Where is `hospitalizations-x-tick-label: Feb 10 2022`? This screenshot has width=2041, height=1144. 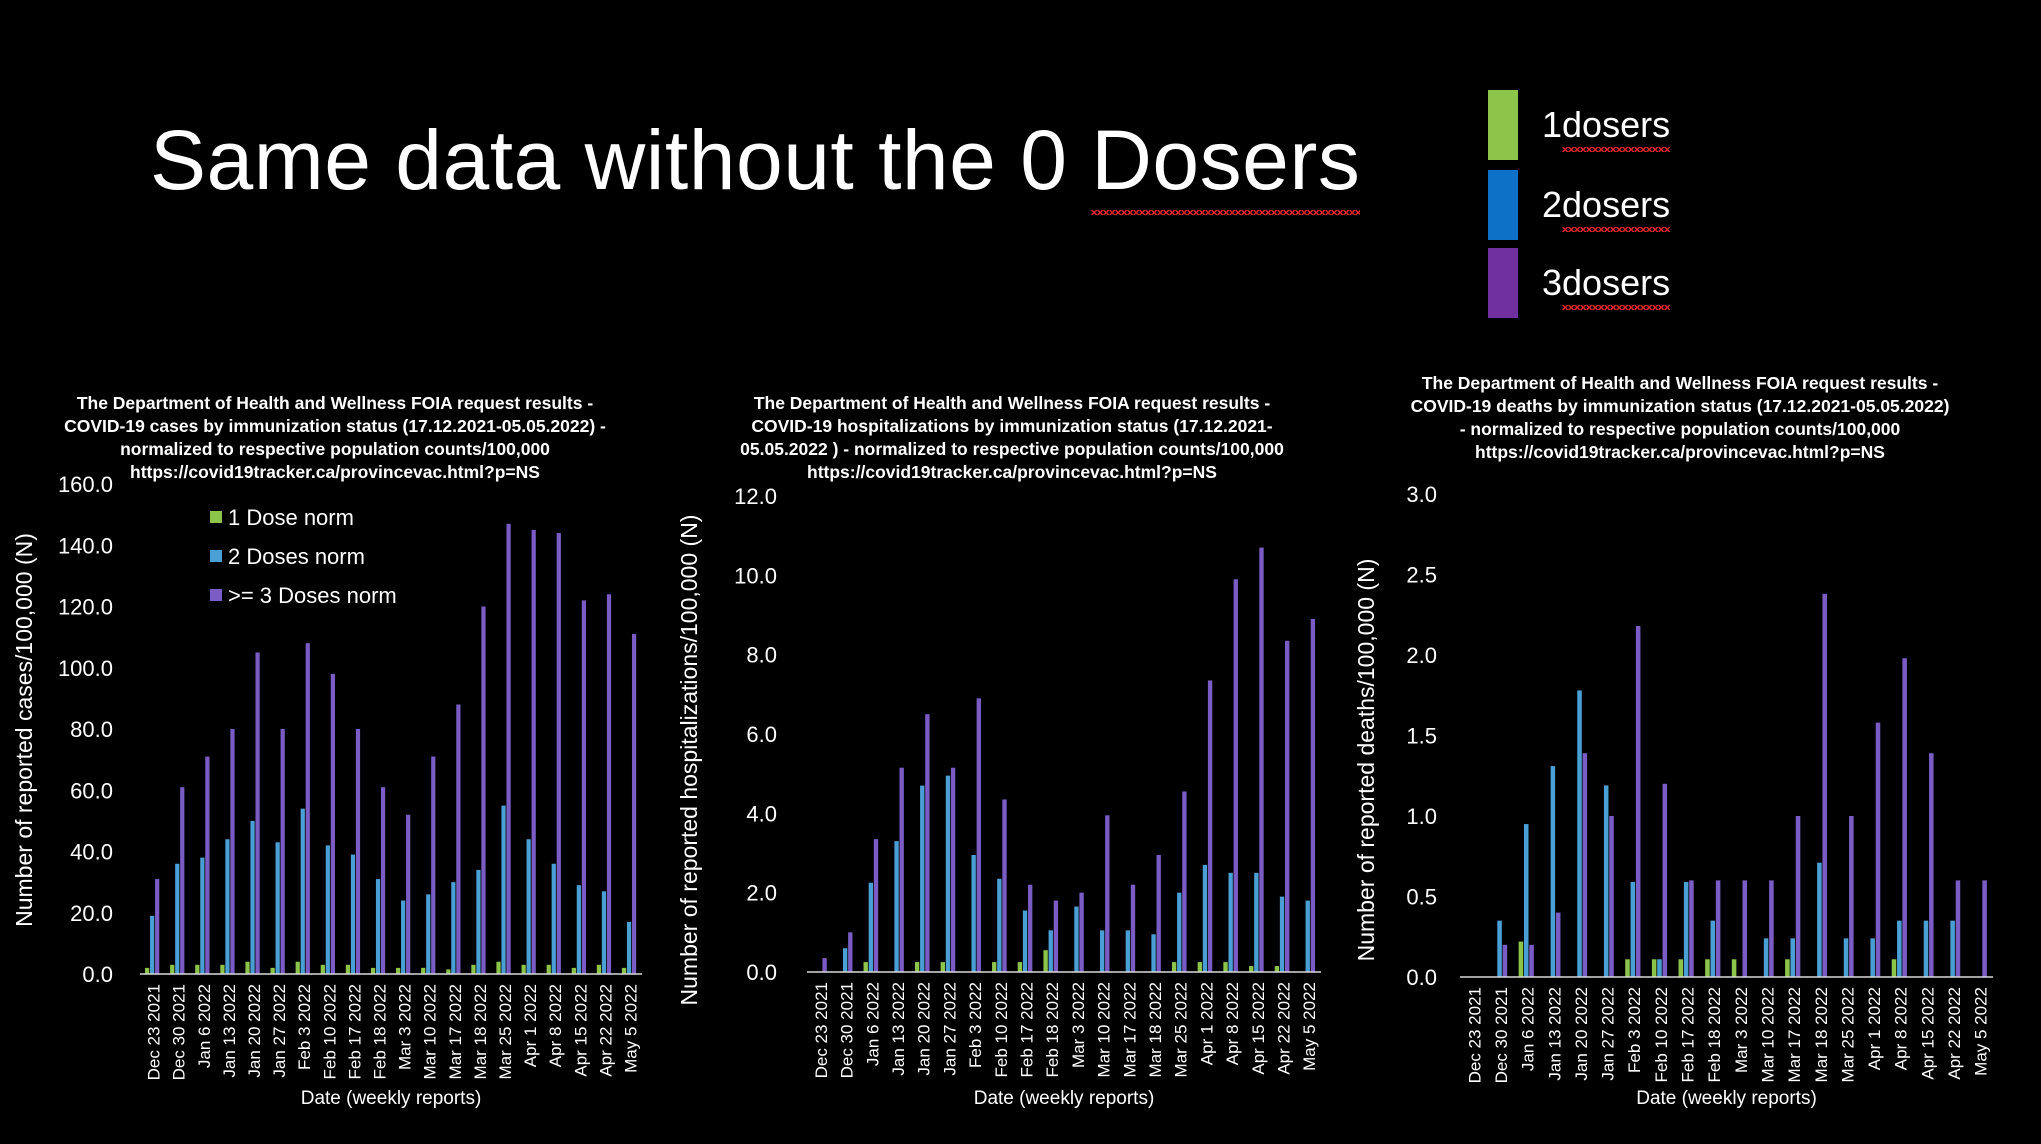 hospitalizations-x-tick-label: Feb 10 2022 is located at coordinates (1001, 1029).